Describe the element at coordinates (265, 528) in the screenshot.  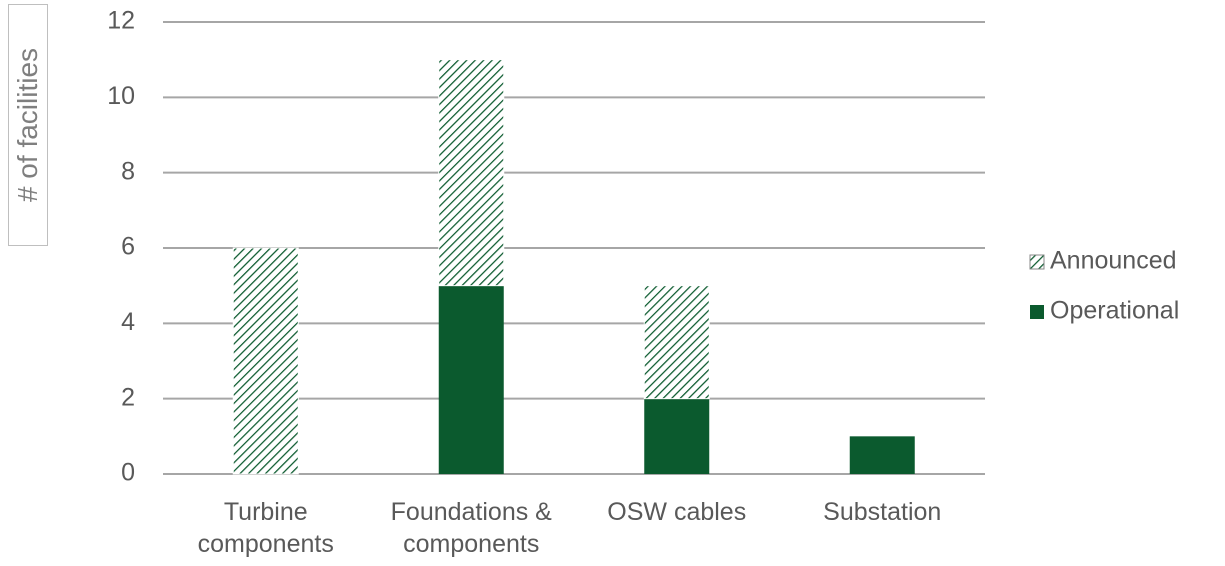
I see `x-tick-label: Turbine components` at that location.